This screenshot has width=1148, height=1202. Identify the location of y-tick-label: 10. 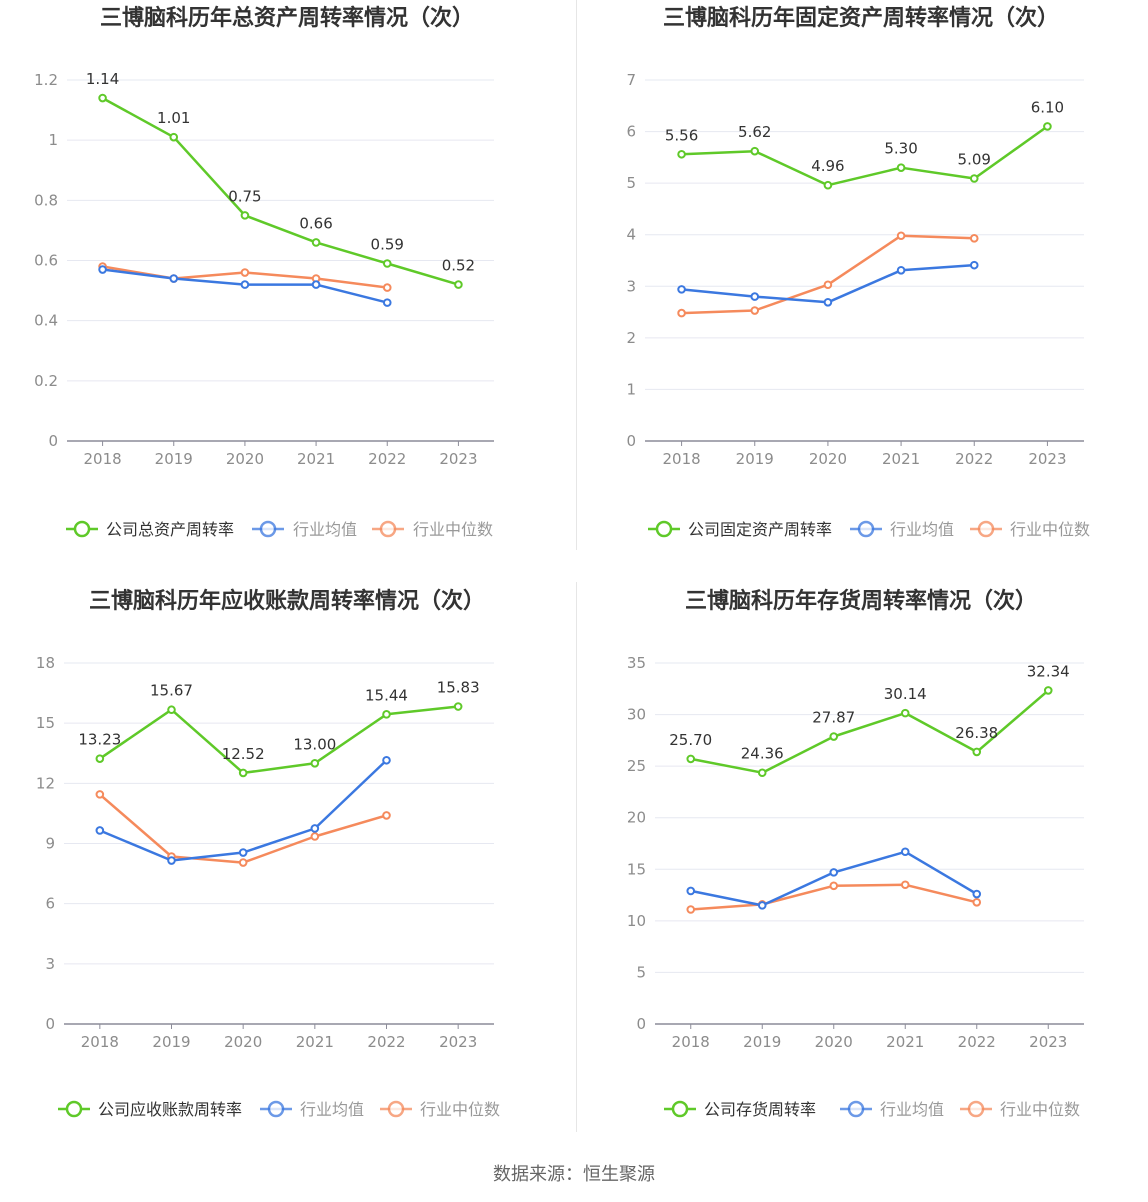
(636, 921).